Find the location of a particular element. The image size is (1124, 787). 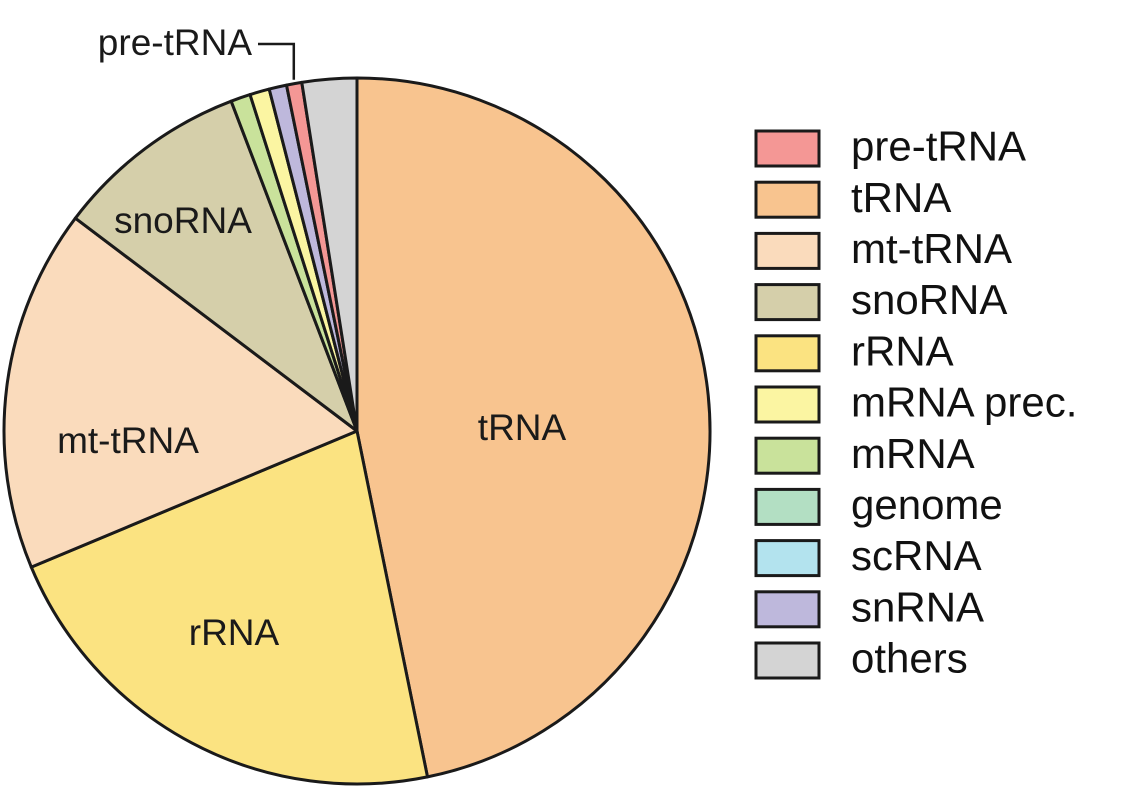

pie-outer-label-group: pre-tRNA is located at coordinates (197, 51).